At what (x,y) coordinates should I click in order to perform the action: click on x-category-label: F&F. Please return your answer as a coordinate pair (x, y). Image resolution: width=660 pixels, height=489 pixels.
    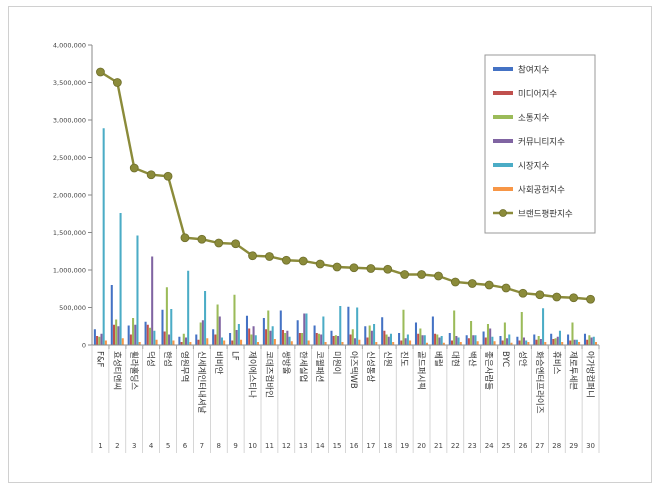
    Looking at the image, I should click on (99, 359).